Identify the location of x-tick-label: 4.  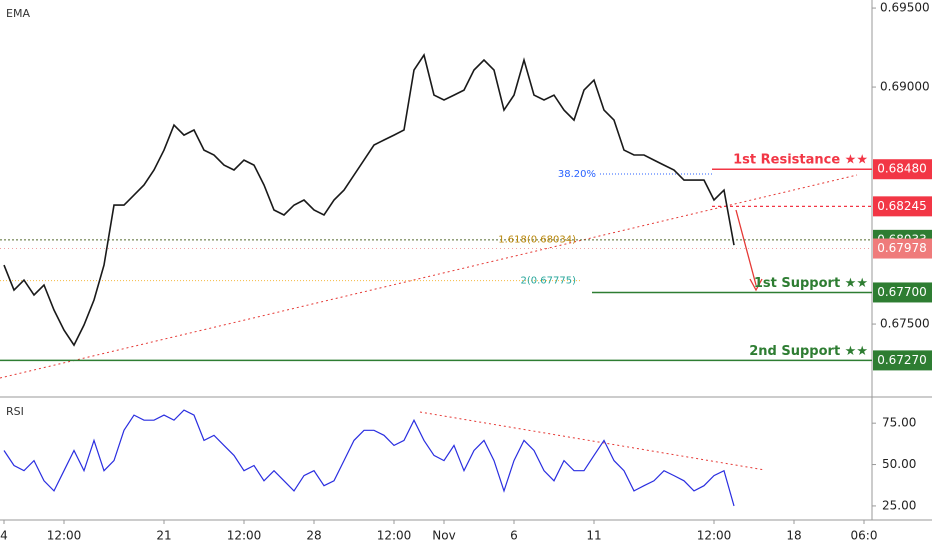
(4, 536).